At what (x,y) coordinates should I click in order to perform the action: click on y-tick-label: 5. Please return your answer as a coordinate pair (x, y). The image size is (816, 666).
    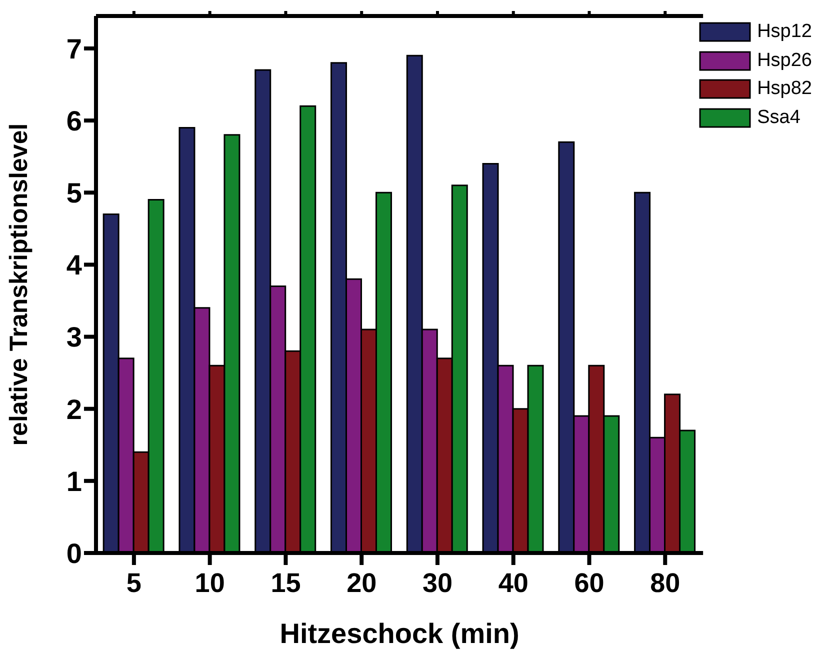
    Looking at the image, I should click on (74, 193).